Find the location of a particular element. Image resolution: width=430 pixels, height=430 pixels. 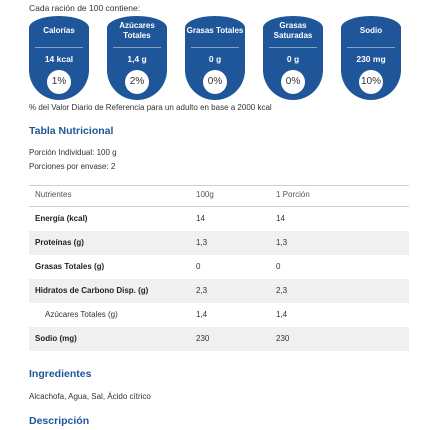

header-per-portion: 1 Porción is located at coordinates (293, 194).